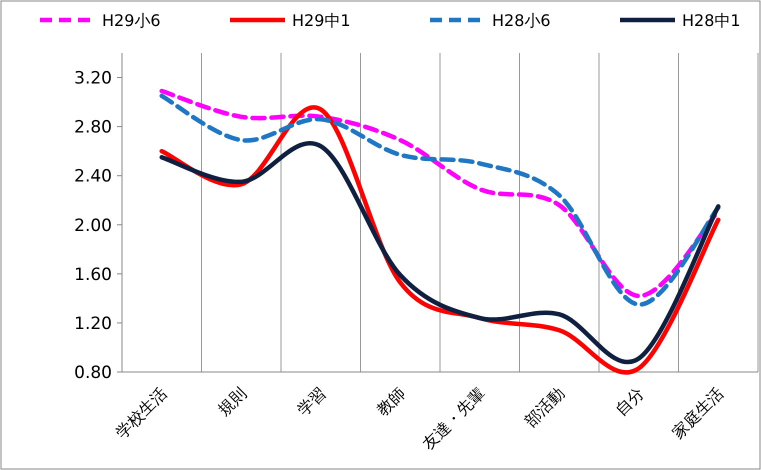 The width and height of the screenshot is (761, 470). Describe the element at coordinates (93, 373) in the screenshot. I see `y-tick-label: 0.80` at that location.